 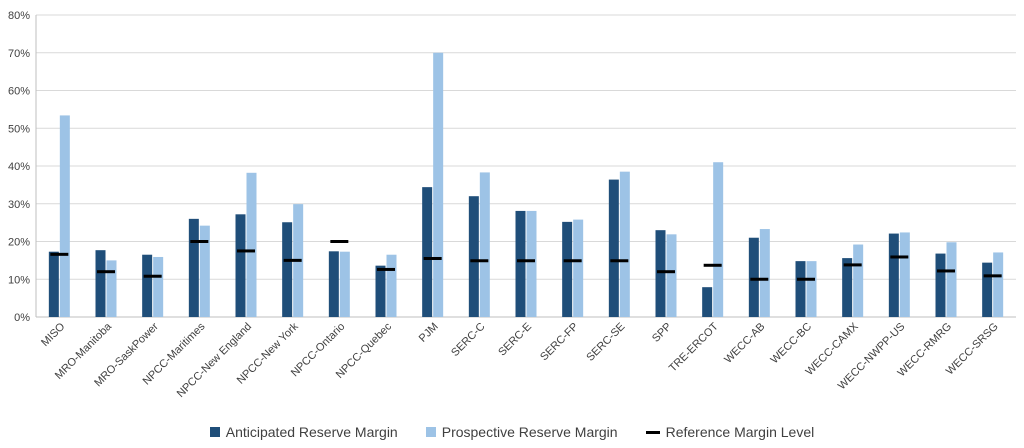 I want to click on y-tick-label: 40%, so click(x=19, y=167).